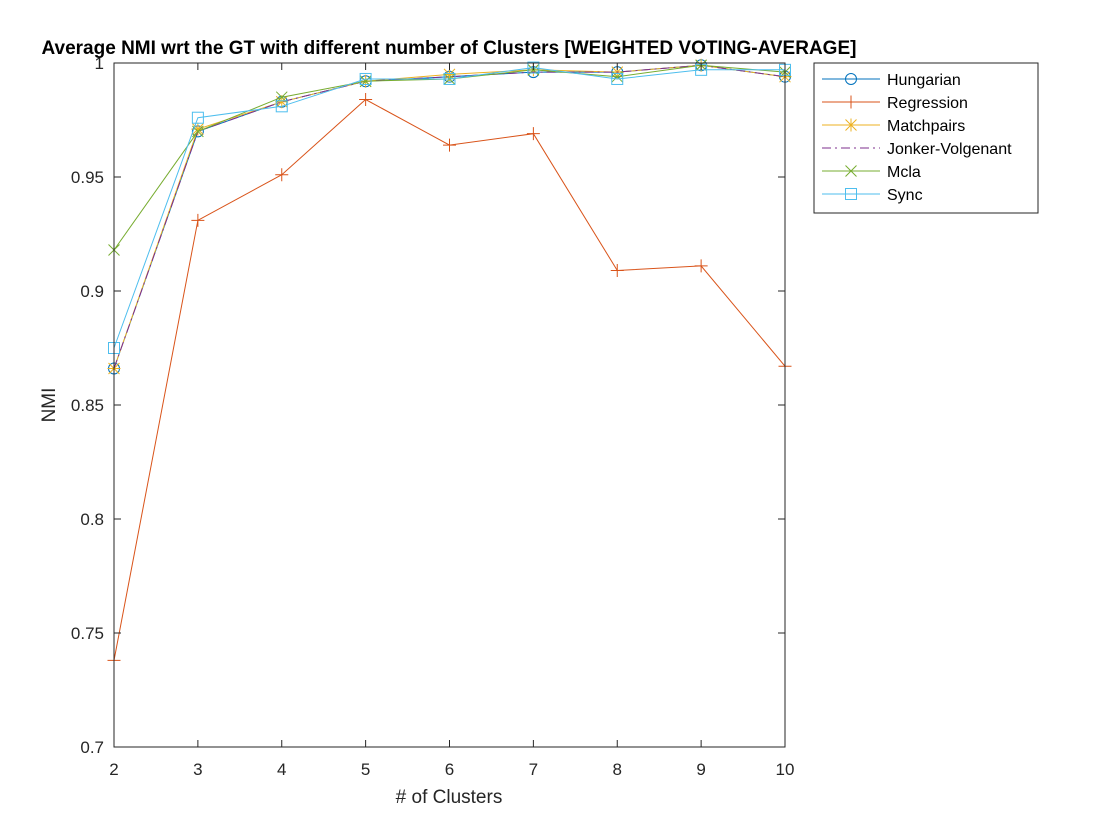  What do you see at coordinates (49, 405) in the screenshot?
I see `y-axis-label: NMI` at bounding box center [49, 405].